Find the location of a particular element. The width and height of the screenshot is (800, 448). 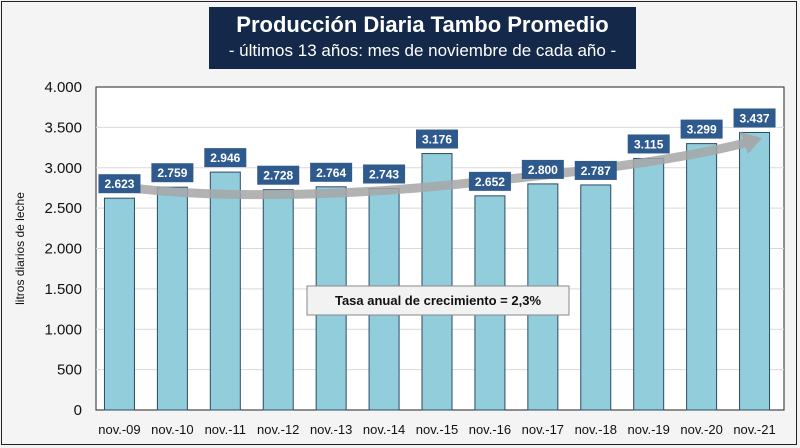

data-label: 2.800 is located at coordinates (543, 170).